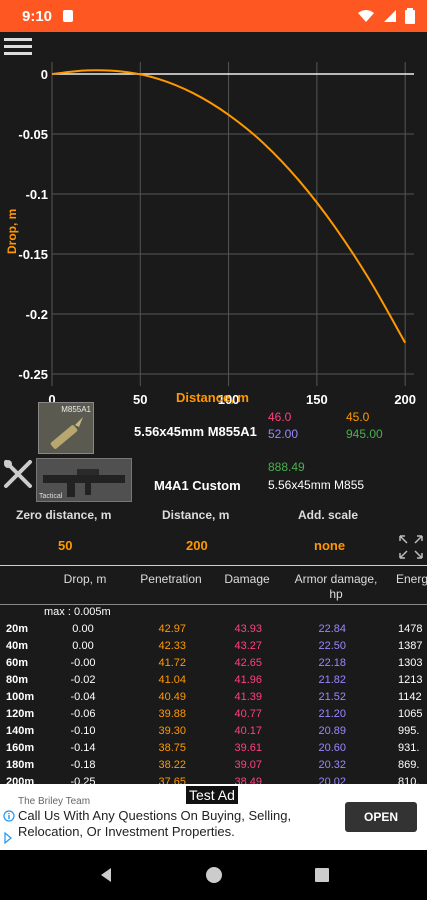 Image resolution: width=427 pixels, height=900 pixels. I want to click on y-tick-label: 0, so click(44, 74).